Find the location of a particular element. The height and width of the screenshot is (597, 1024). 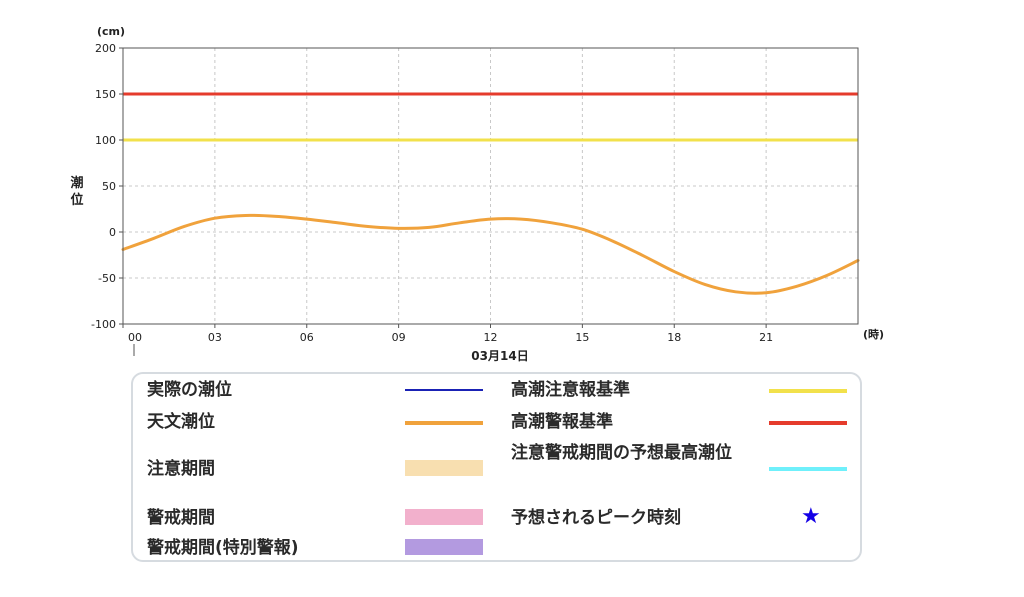

threshold-lines is located at coordinates (490, 117).